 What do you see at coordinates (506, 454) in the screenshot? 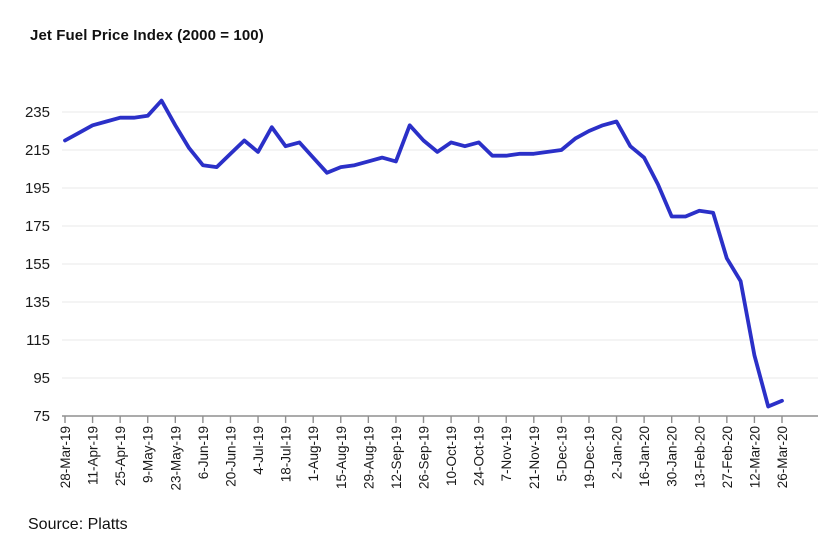
I see `x-axis-label: 7-Nov-19` at bounding box center [506, 454].